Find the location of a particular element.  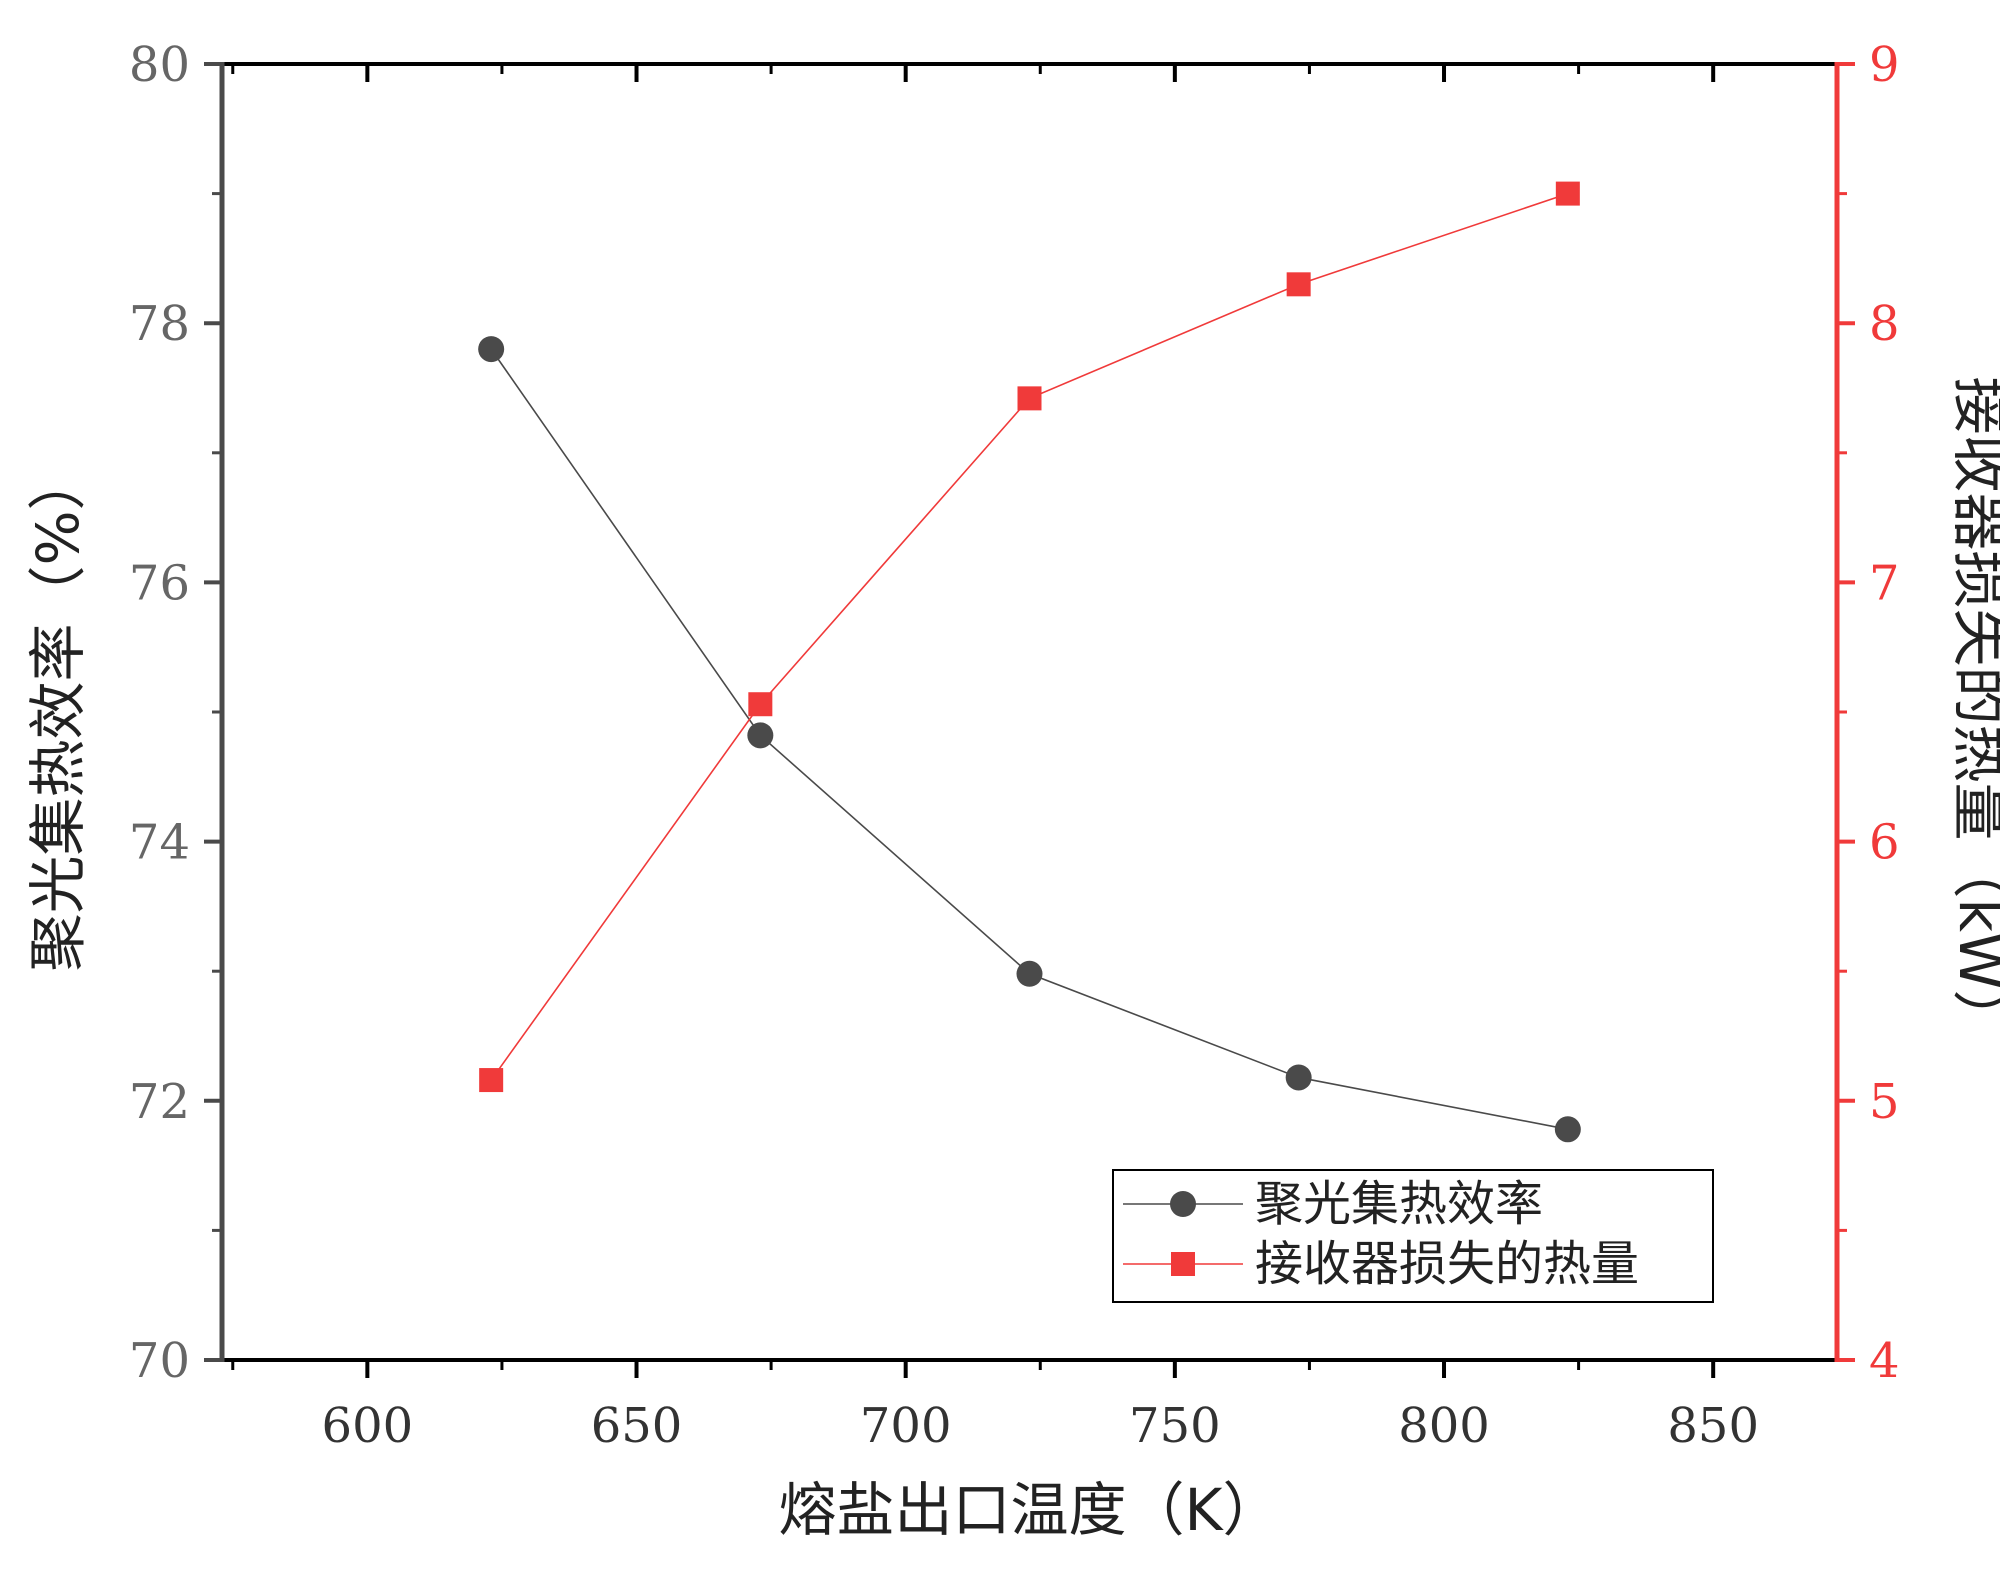

y-left-tick-label: 70 is located at coordinates (159, 1361).